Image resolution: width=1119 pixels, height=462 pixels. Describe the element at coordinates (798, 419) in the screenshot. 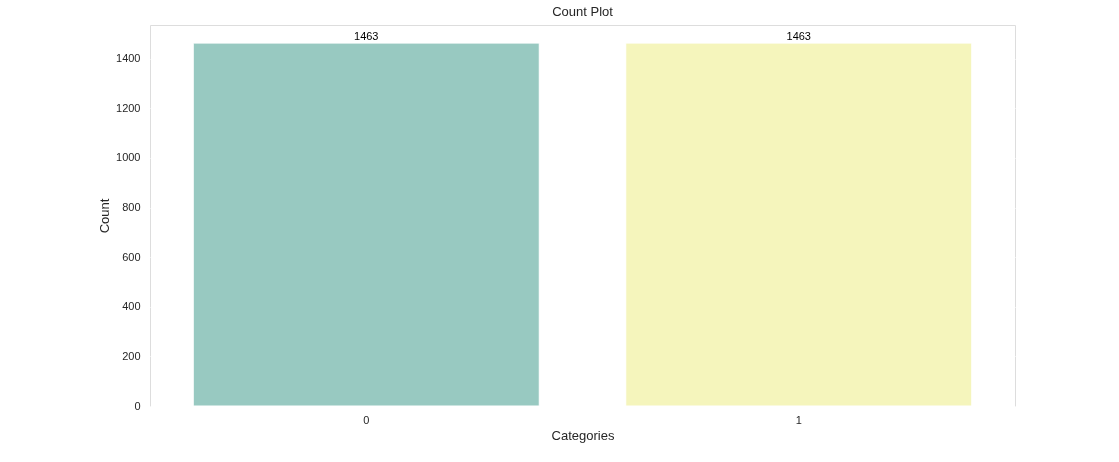

I see `x-tick-label: 1` at that location.